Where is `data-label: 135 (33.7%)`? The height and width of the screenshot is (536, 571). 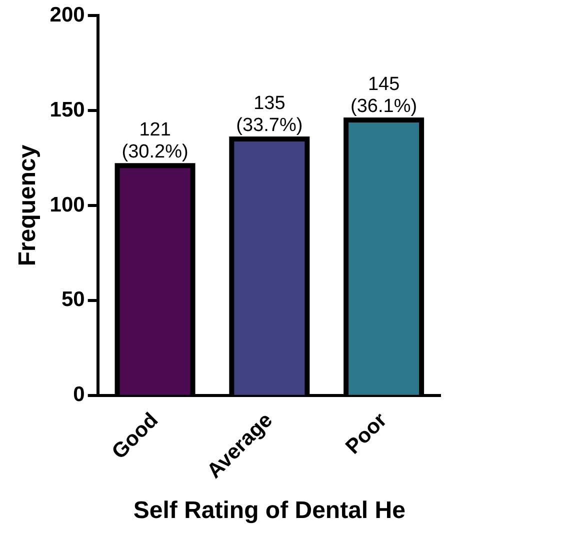
data-label: 135 (33.7%) is located at coordinates (269, 114).